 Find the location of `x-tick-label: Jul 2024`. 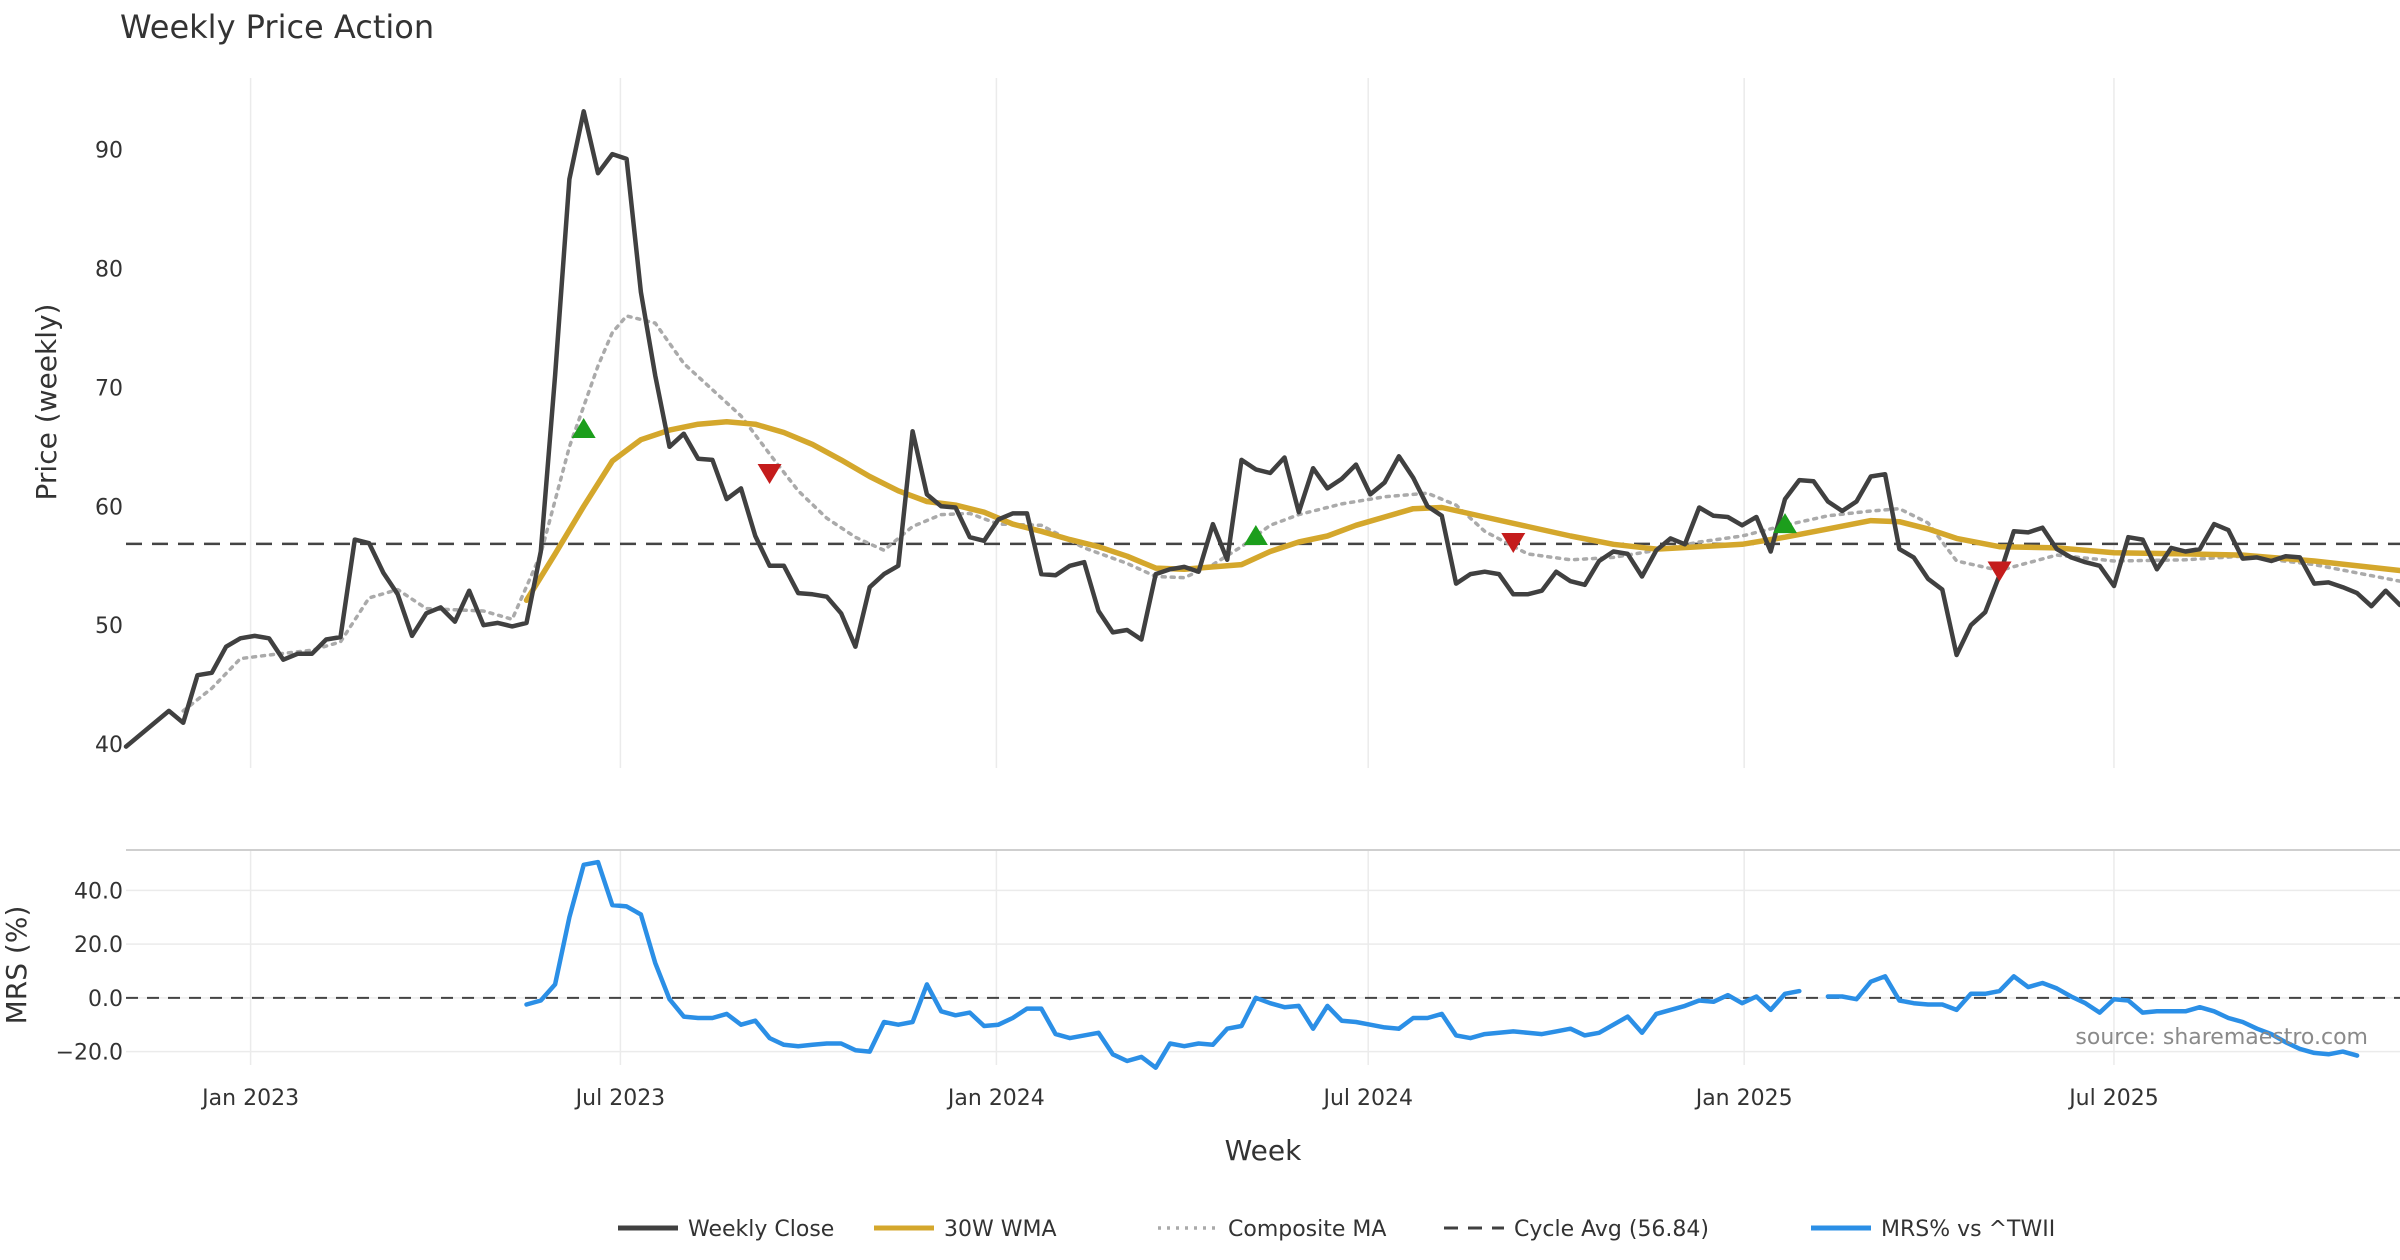

x-tick-label: Jul 2024 is located at coordinates (1367, 1098).